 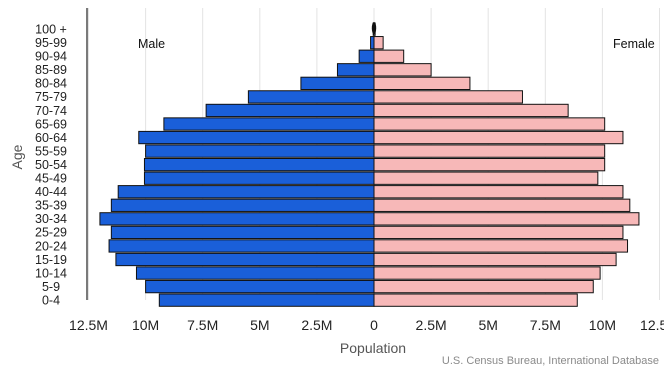 I want to click on x-axis-title: Population, so click(x=373, y=348).